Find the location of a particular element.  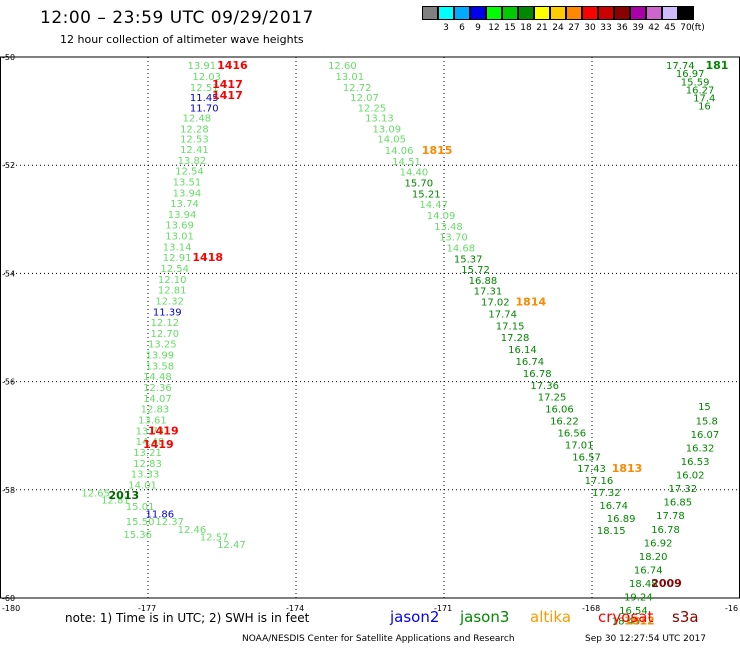

wave-height-label: 17.31 is located at coordinates (488, 292).